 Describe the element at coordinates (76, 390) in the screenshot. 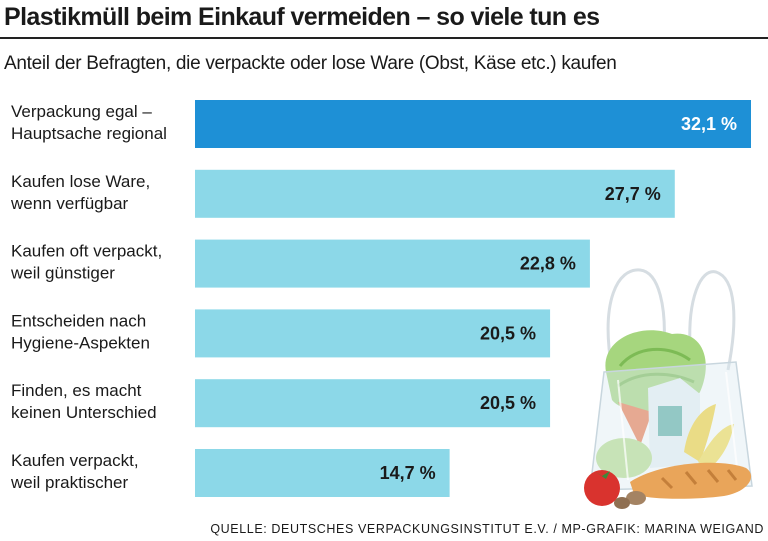

I see `category-label-line: Finden, es macht` at that location.